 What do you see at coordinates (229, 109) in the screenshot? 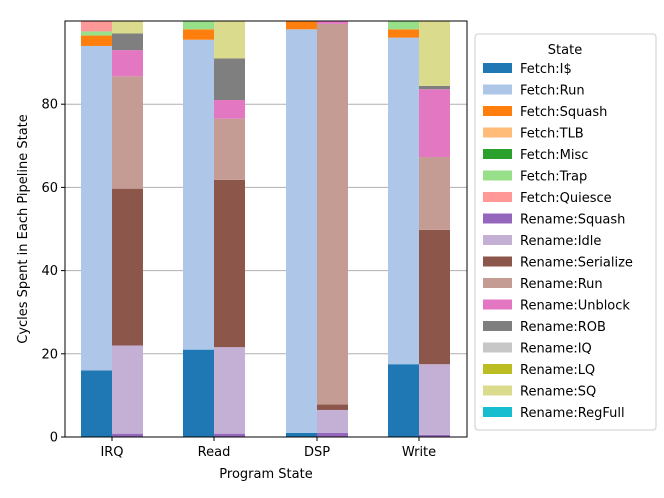
I see `bar-segment-read-rename-unblock` at bounding box center [229, 109].